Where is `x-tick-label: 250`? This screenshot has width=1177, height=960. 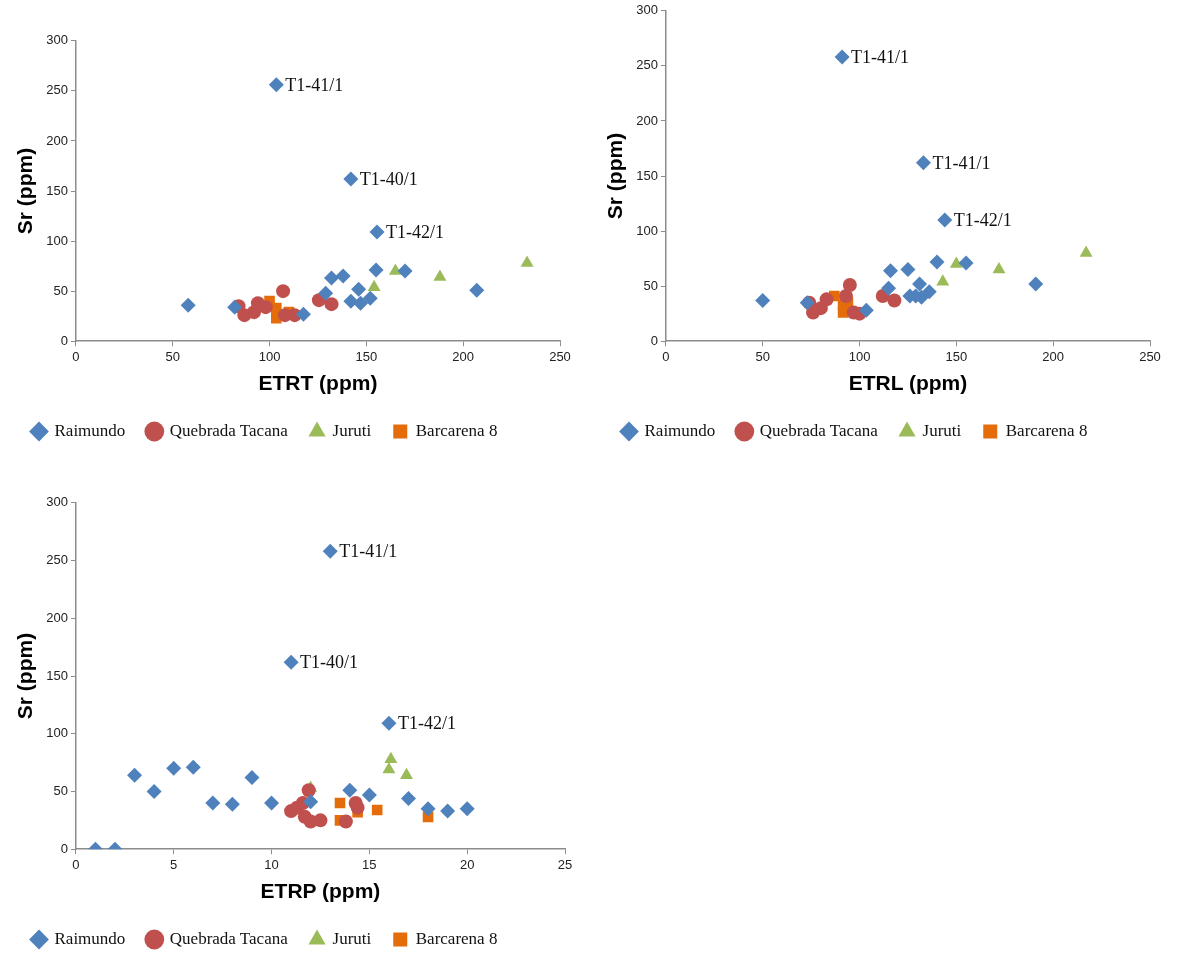
x-tick-label: 250 is located at coordinates (1150, 356).